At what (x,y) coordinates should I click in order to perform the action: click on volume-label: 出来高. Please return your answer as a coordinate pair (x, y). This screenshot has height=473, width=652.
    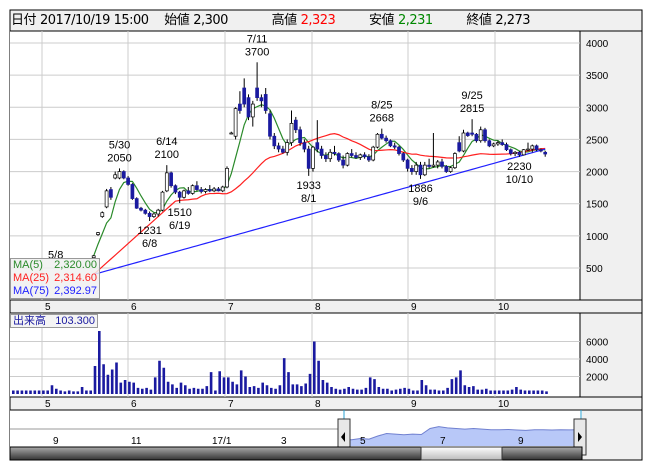
    Looking at the image, I should click on (29, 321).